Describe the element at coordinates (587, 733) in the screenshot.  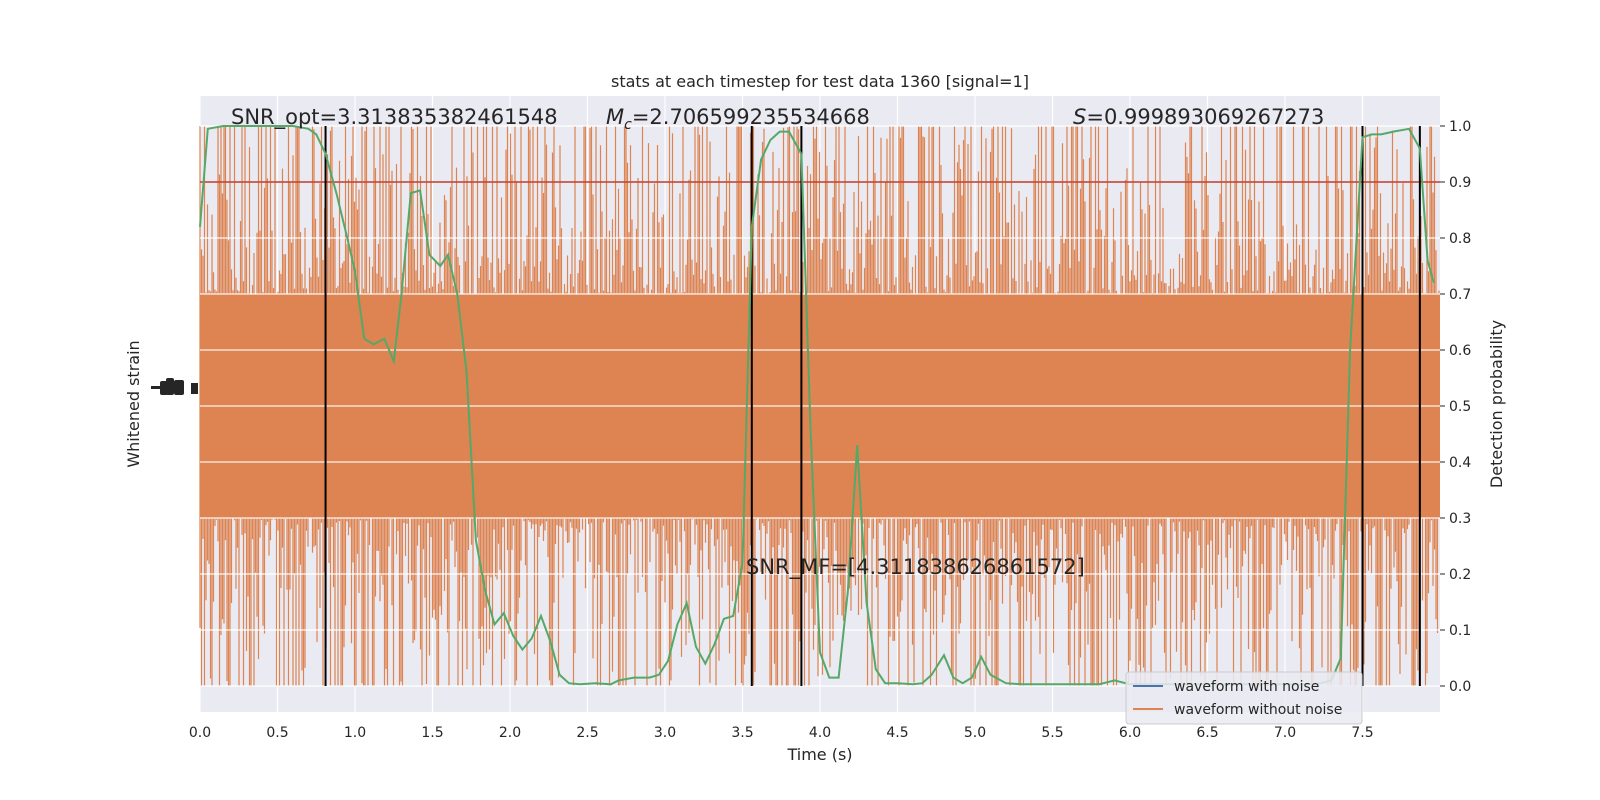
I see `x-tick-label: 2.5` at that location.